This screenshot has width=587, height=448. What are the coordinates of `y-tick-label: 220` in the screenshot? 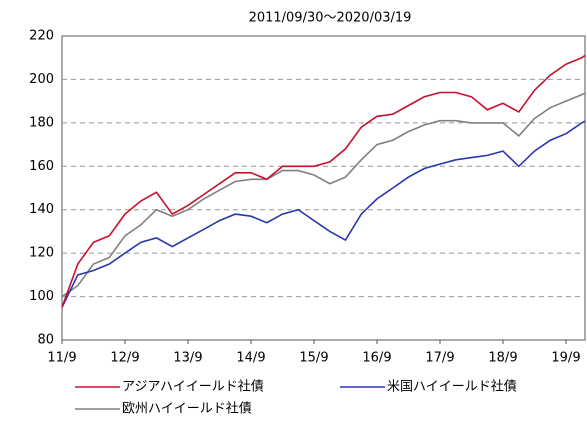 It's located at (41, 36).